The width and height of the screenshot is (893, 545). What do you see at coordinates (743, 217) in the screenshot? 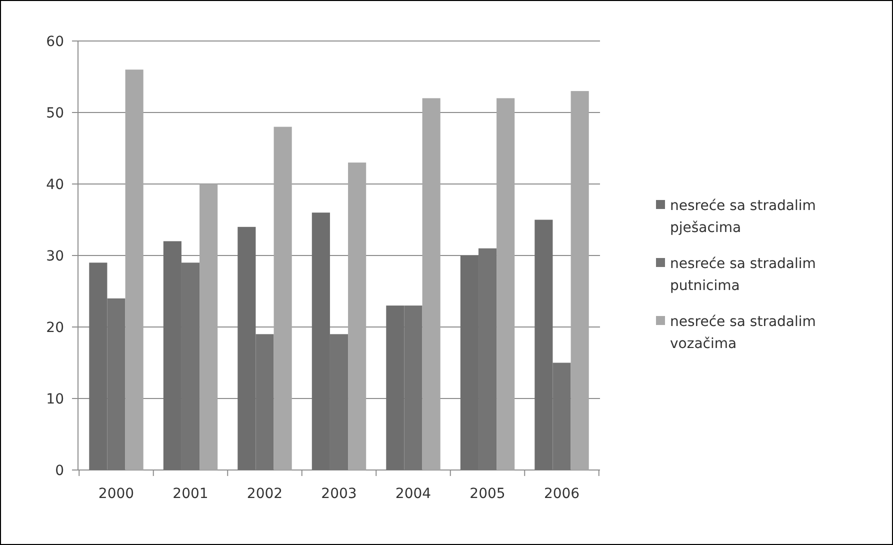
I see `legend-label: nesreće sa stradalim pješacima` at bounding box center [743, 217].